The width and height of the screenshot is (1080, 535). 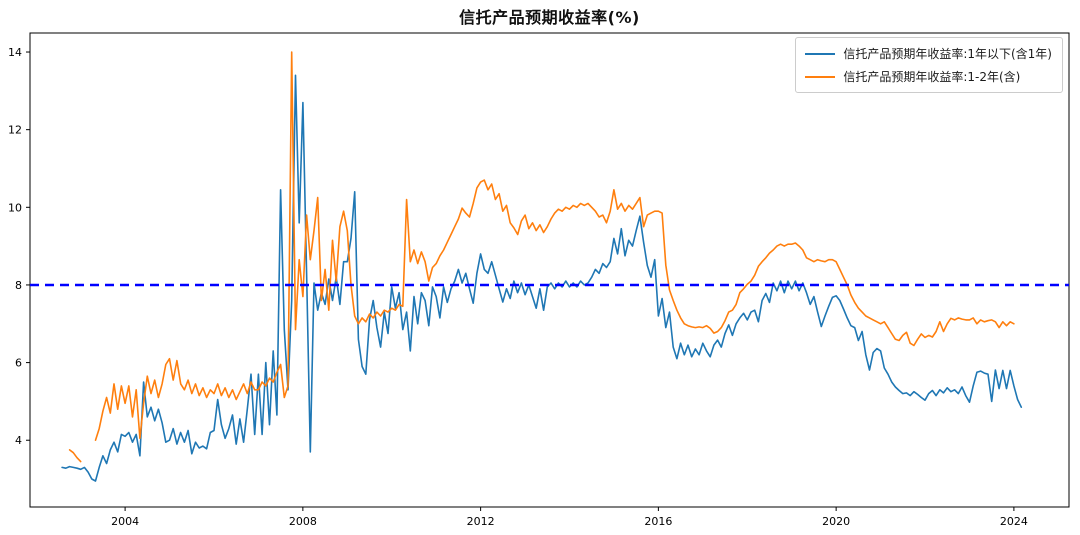 I want to click on legend-label-under-1y: 信托产品预期年收益率:1年以下(含1年), so click(x=947, y=54).